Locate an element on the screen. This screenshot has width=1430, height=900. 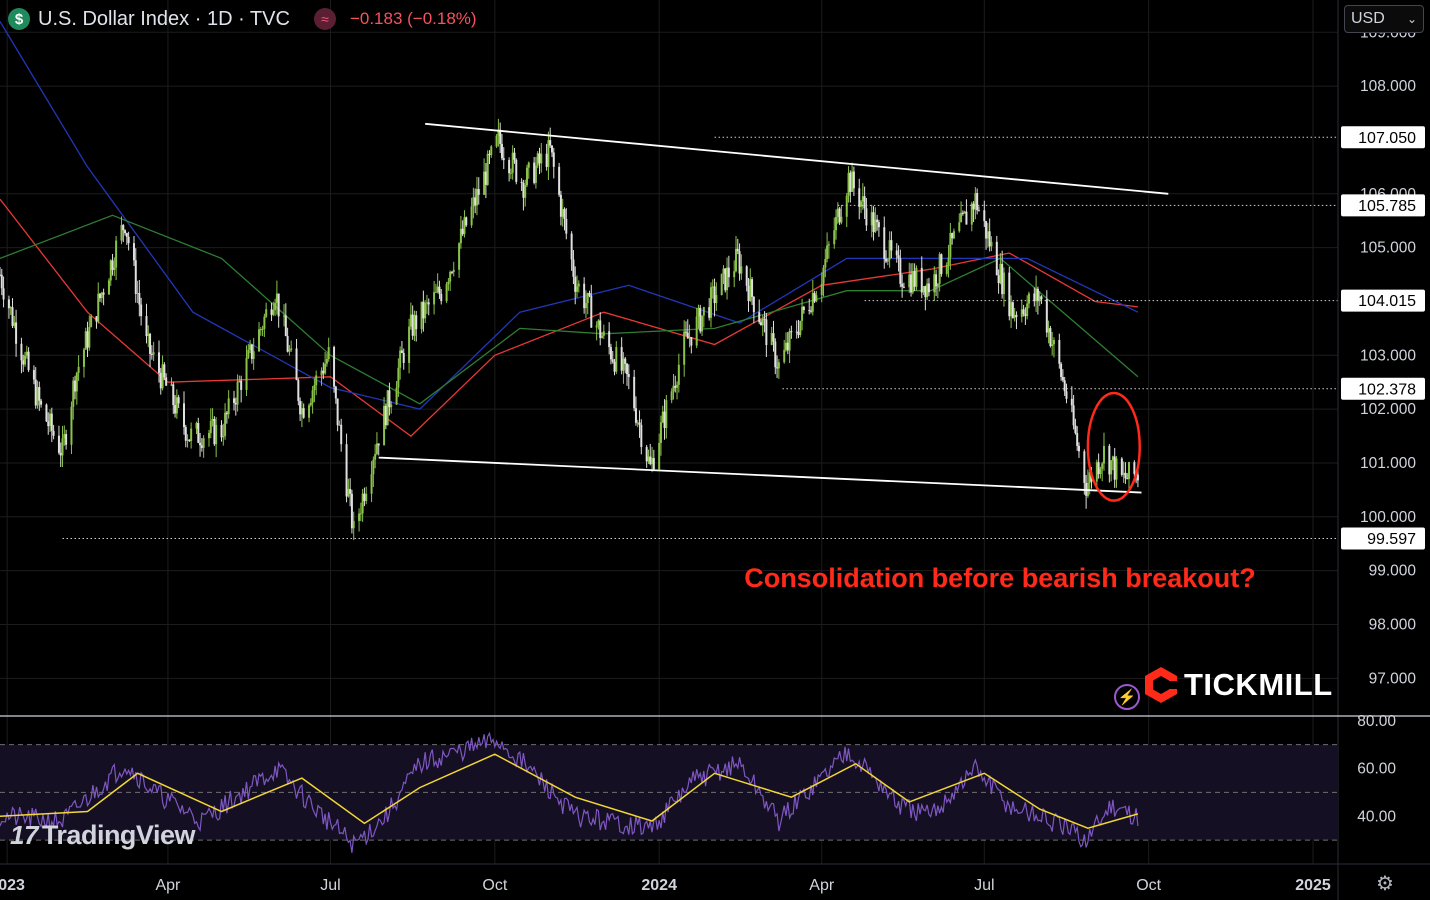
gear-icon: ⚙ is located at coordinates (1385, 883).